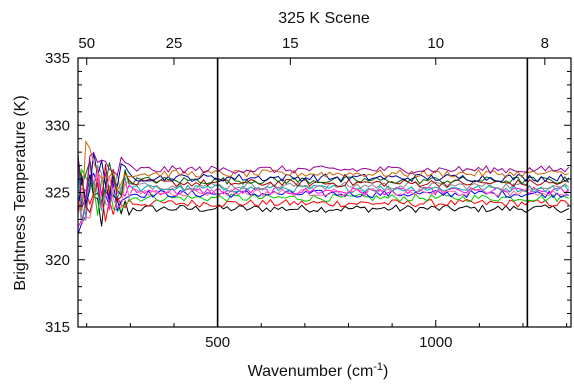 The height and width of the screenshot is (385, 574). Describe the element at coordinates (174, 43) in the screenshot. I see `top-tick-label: 25` at that location.